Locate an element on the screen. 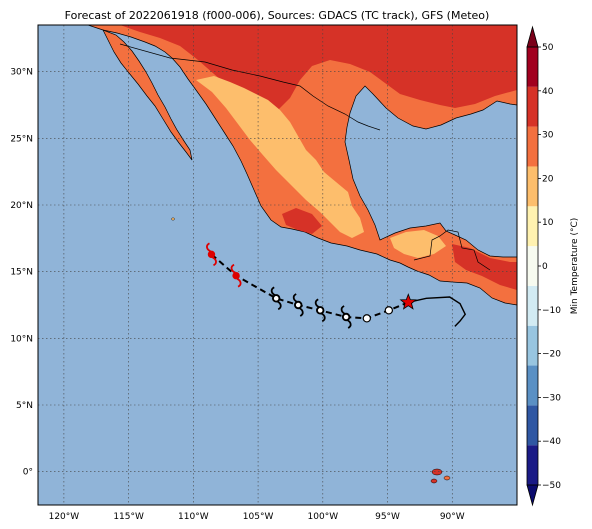 The width and height of the screenshot is (592, 529). lat-tick-label: 25°N is located at coordinates (21, 139).